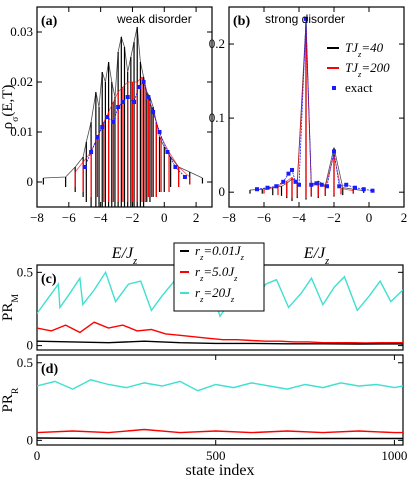 Image resolution: width=415 pixels, height=480 pixels. Describe the element at coordinates (10, 107) in the screenshot. I see `y-axis-label: ρσ(E,T)` at that location.